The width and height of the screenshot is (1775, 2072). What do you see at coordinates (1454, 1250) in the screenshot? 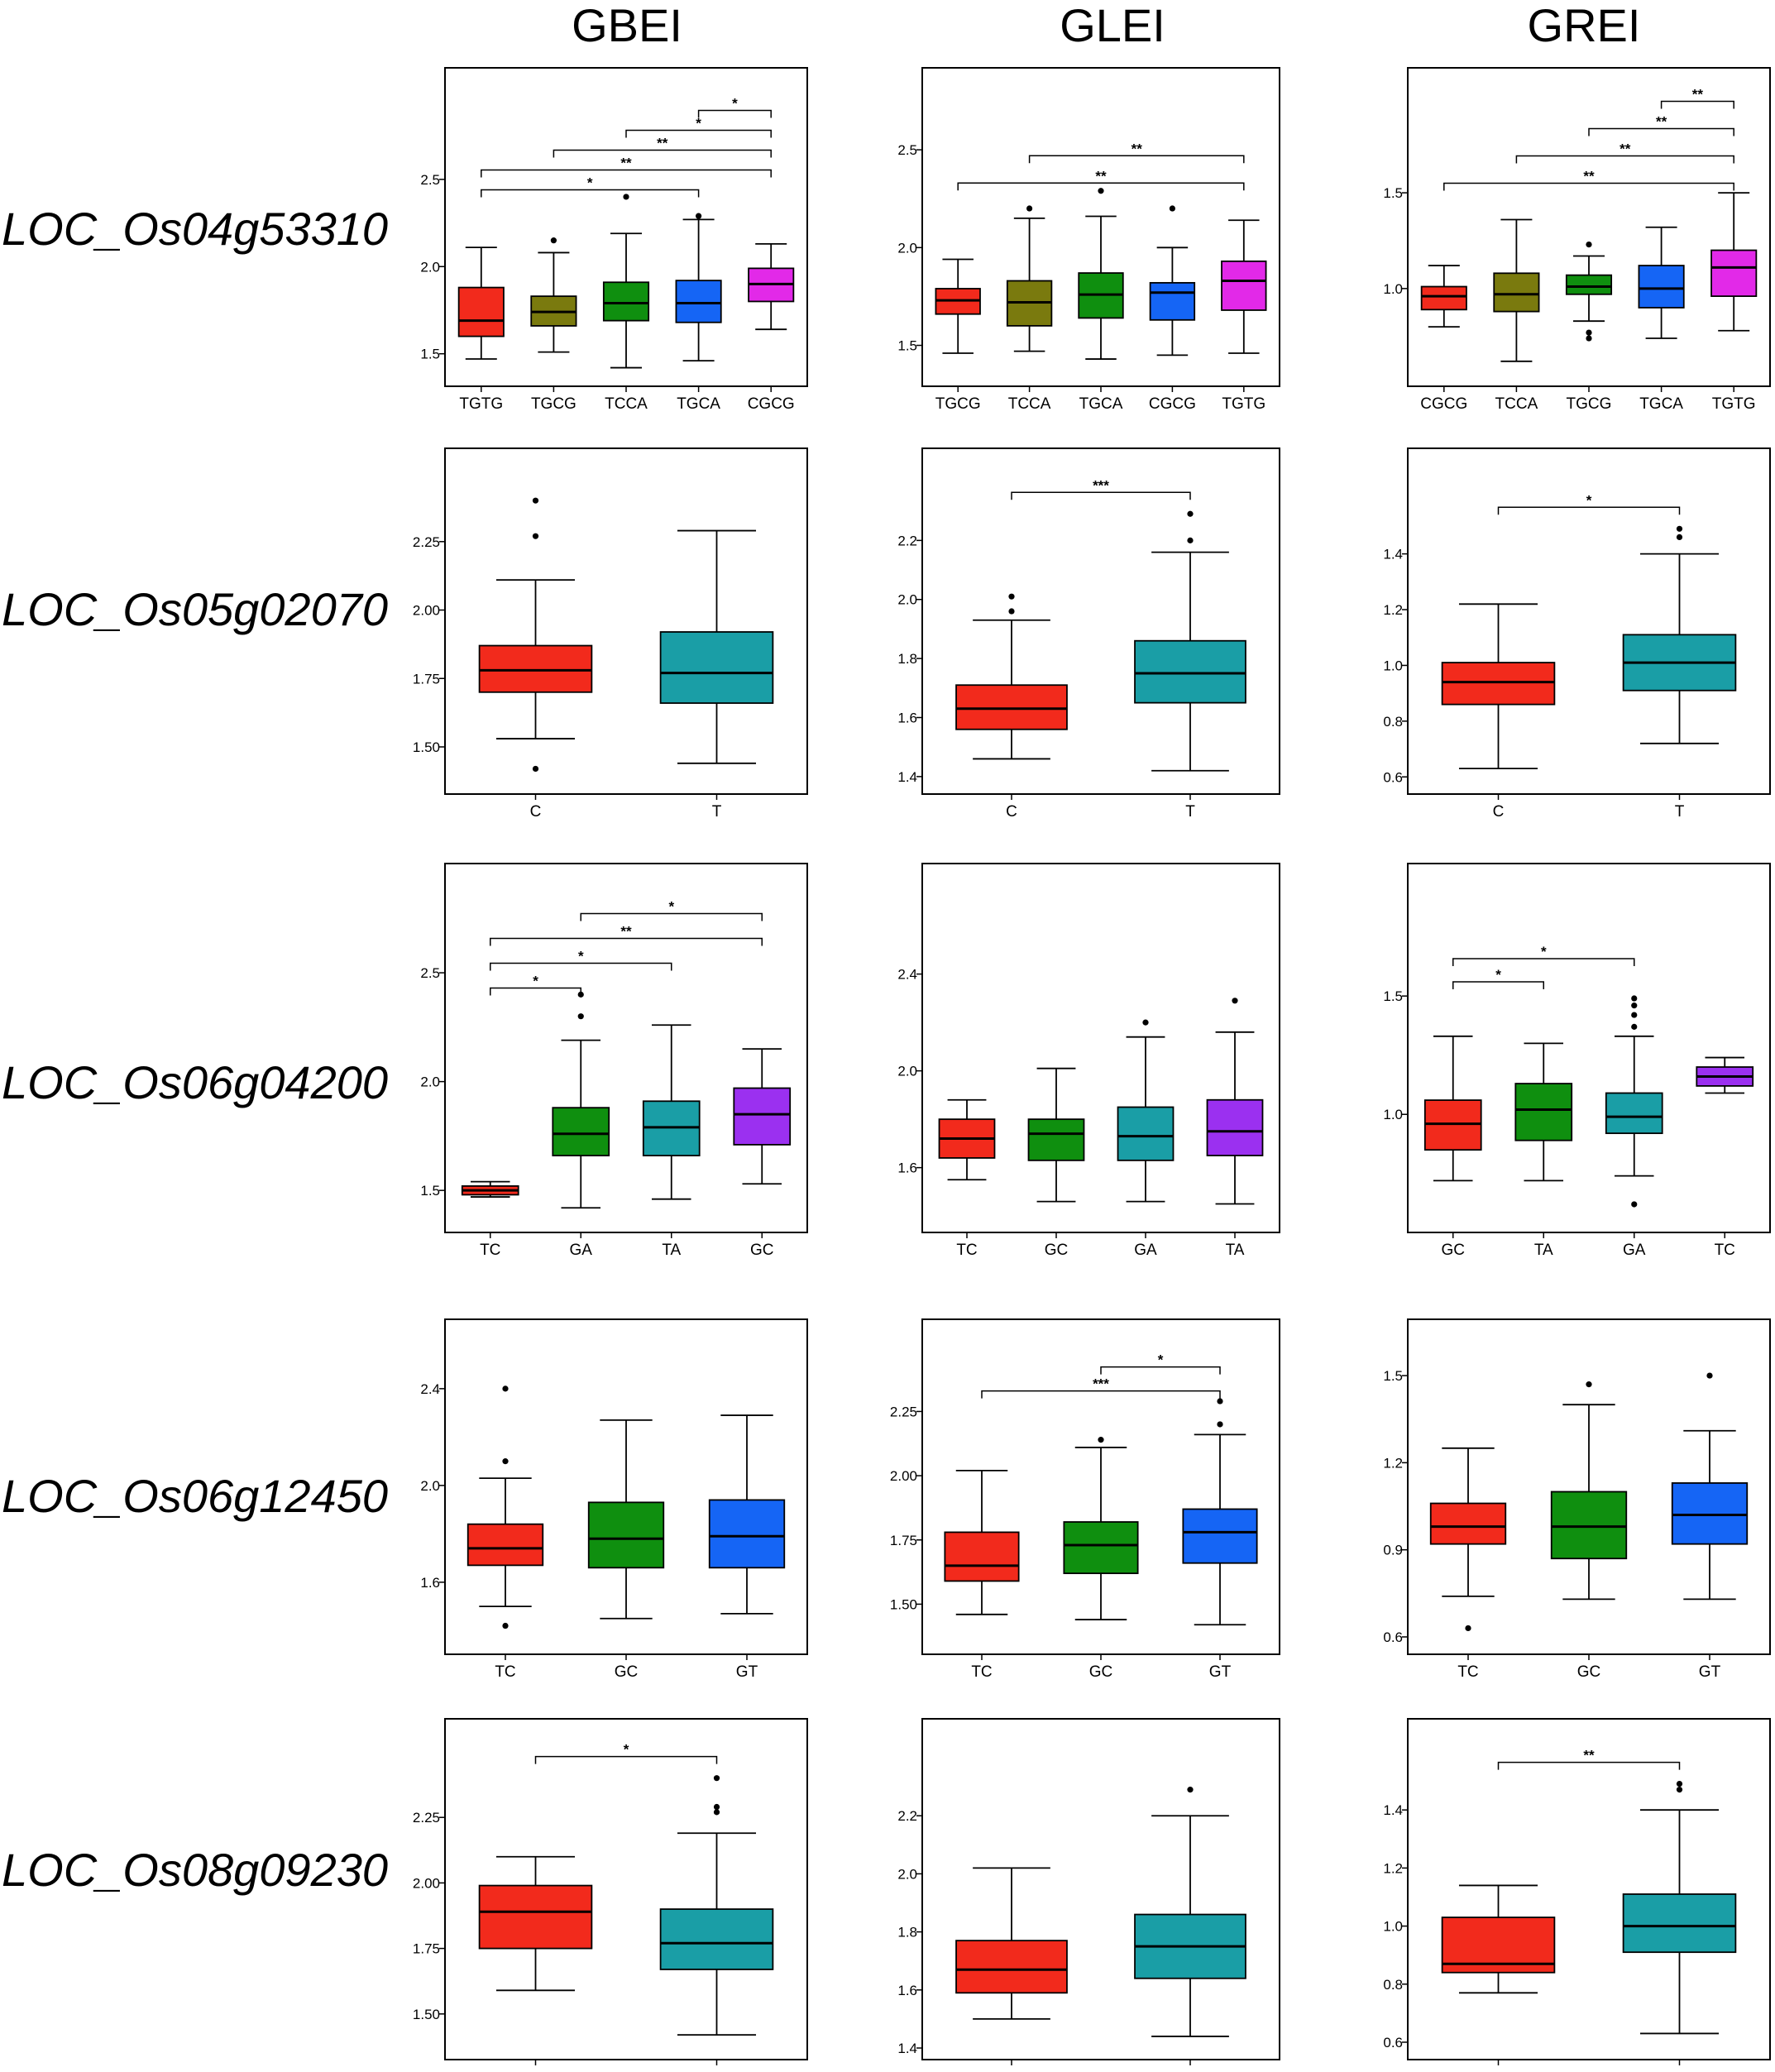
I see `x-category-label: GC` at bounding box center [1454, 1250].